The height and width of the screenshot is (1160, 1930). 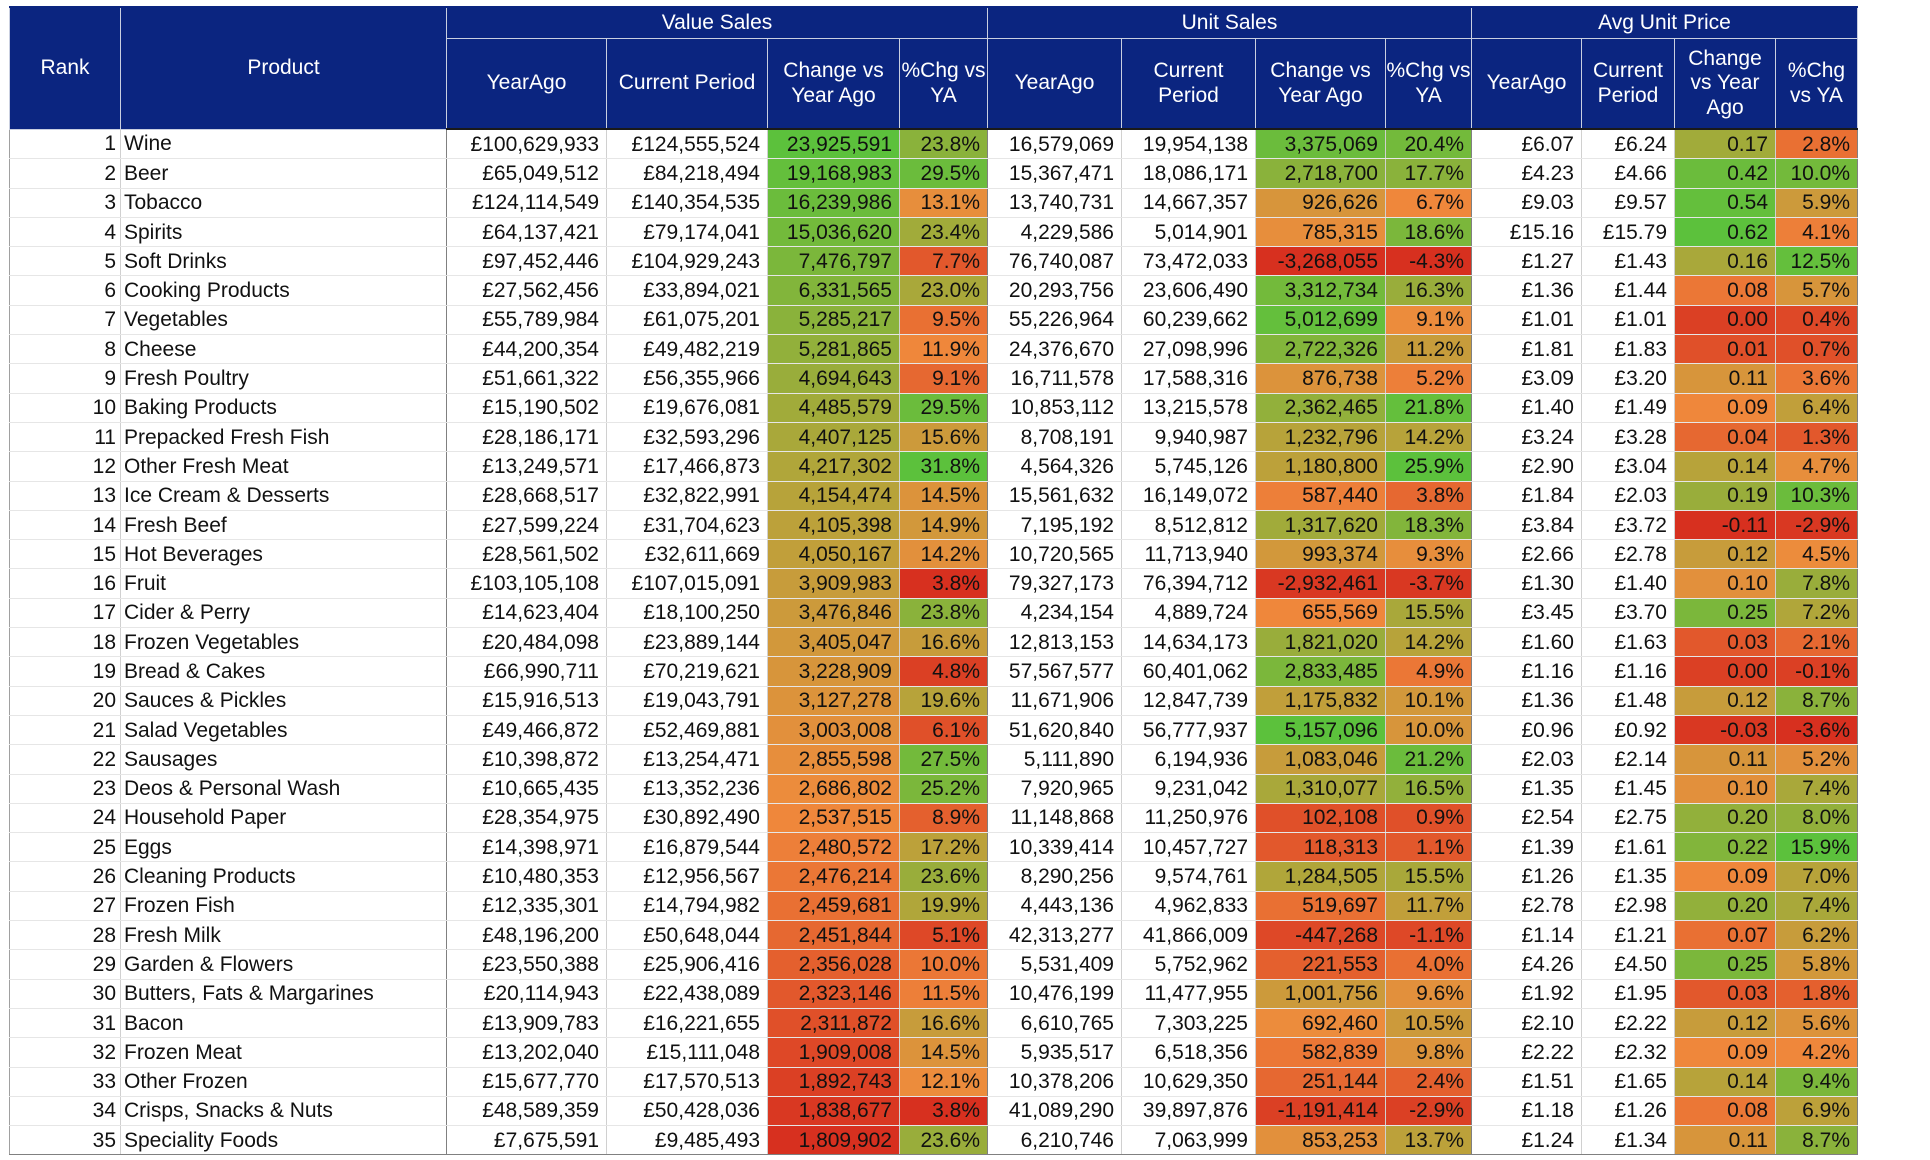 What do you see at coordinates (1054, 613) in the screenshot?
I see `cell-unit-yearago: 4,234,154` at bounding box center [1054, 613].